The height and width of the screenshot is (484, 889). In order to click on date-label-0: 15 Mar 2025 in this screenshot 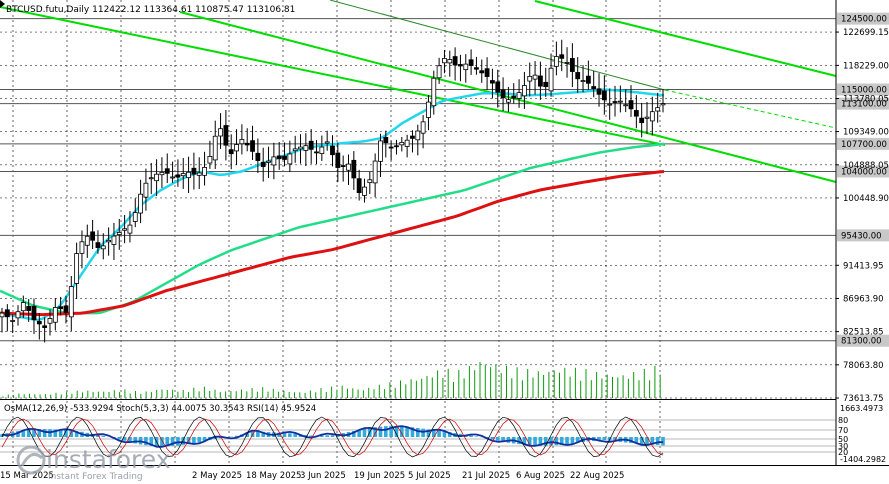, I will do `click(27, 476)`.